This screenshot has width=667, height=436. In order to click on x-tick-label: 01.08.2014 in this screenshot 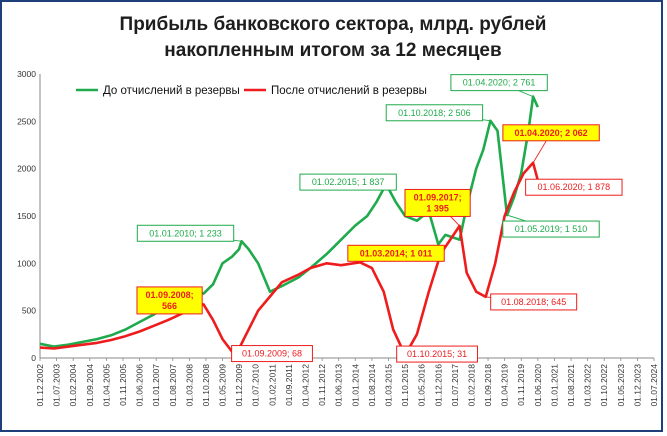, I will do `click(372, 385)`.